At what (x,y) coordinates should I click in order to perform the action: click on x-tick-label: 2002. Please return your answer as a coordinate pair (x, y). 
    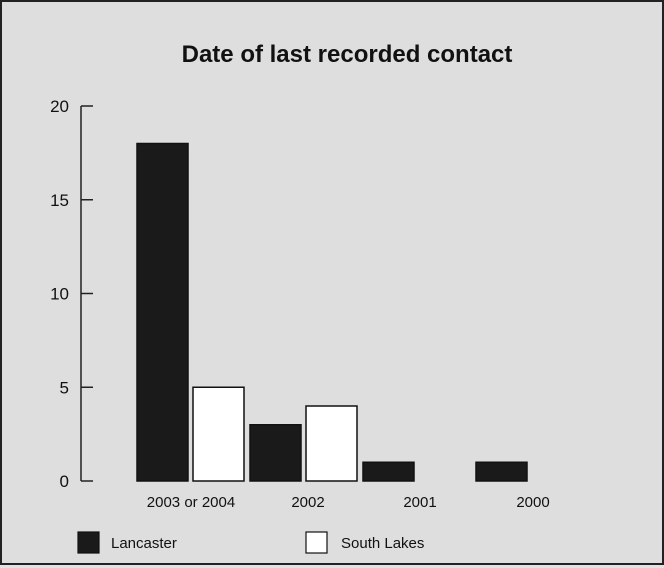
    Looking at the image, I should click on (307, 502).